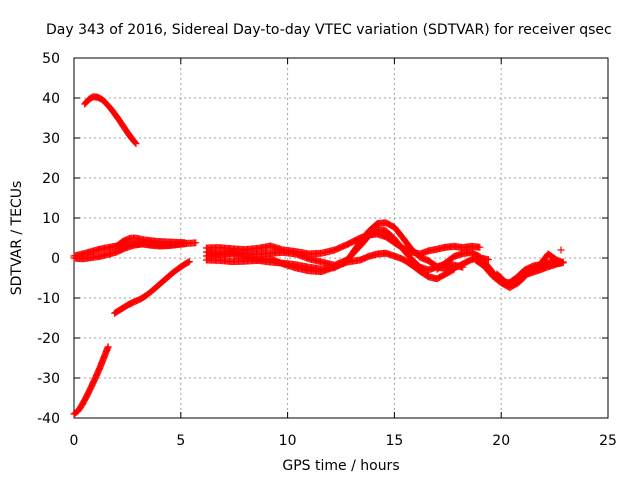 This screenshot has width=640, height=480. What do you see at coordinates (288, 441) in the screenshot?
I see `x-tick-label: 10` at bounding box center [288, 441].